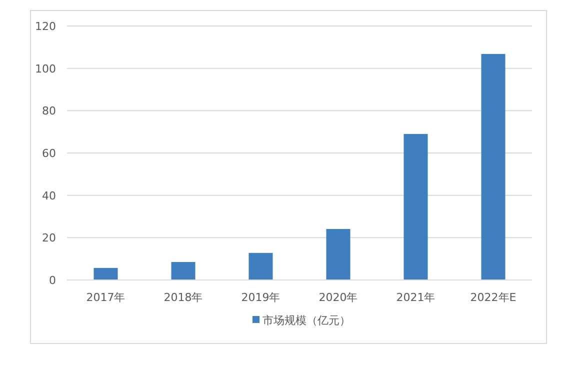 The image size is (571, 365). Describe the element at coordinates (45, 69) in the screenshot. I see `y-tick-label: 100` at that location.